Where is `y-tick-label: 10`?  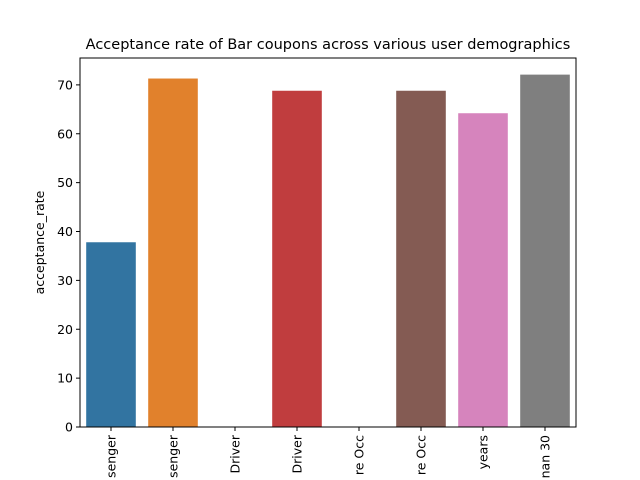 y-tick-label: 10 is located at coordinates (65, 378).